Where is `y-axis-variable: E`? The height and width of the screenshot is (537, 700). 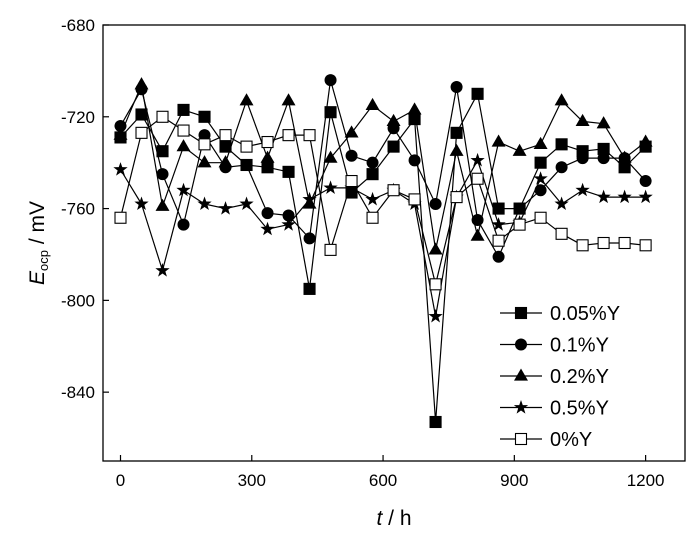
y-axis-variable: E is located at coordinates (37, 277).